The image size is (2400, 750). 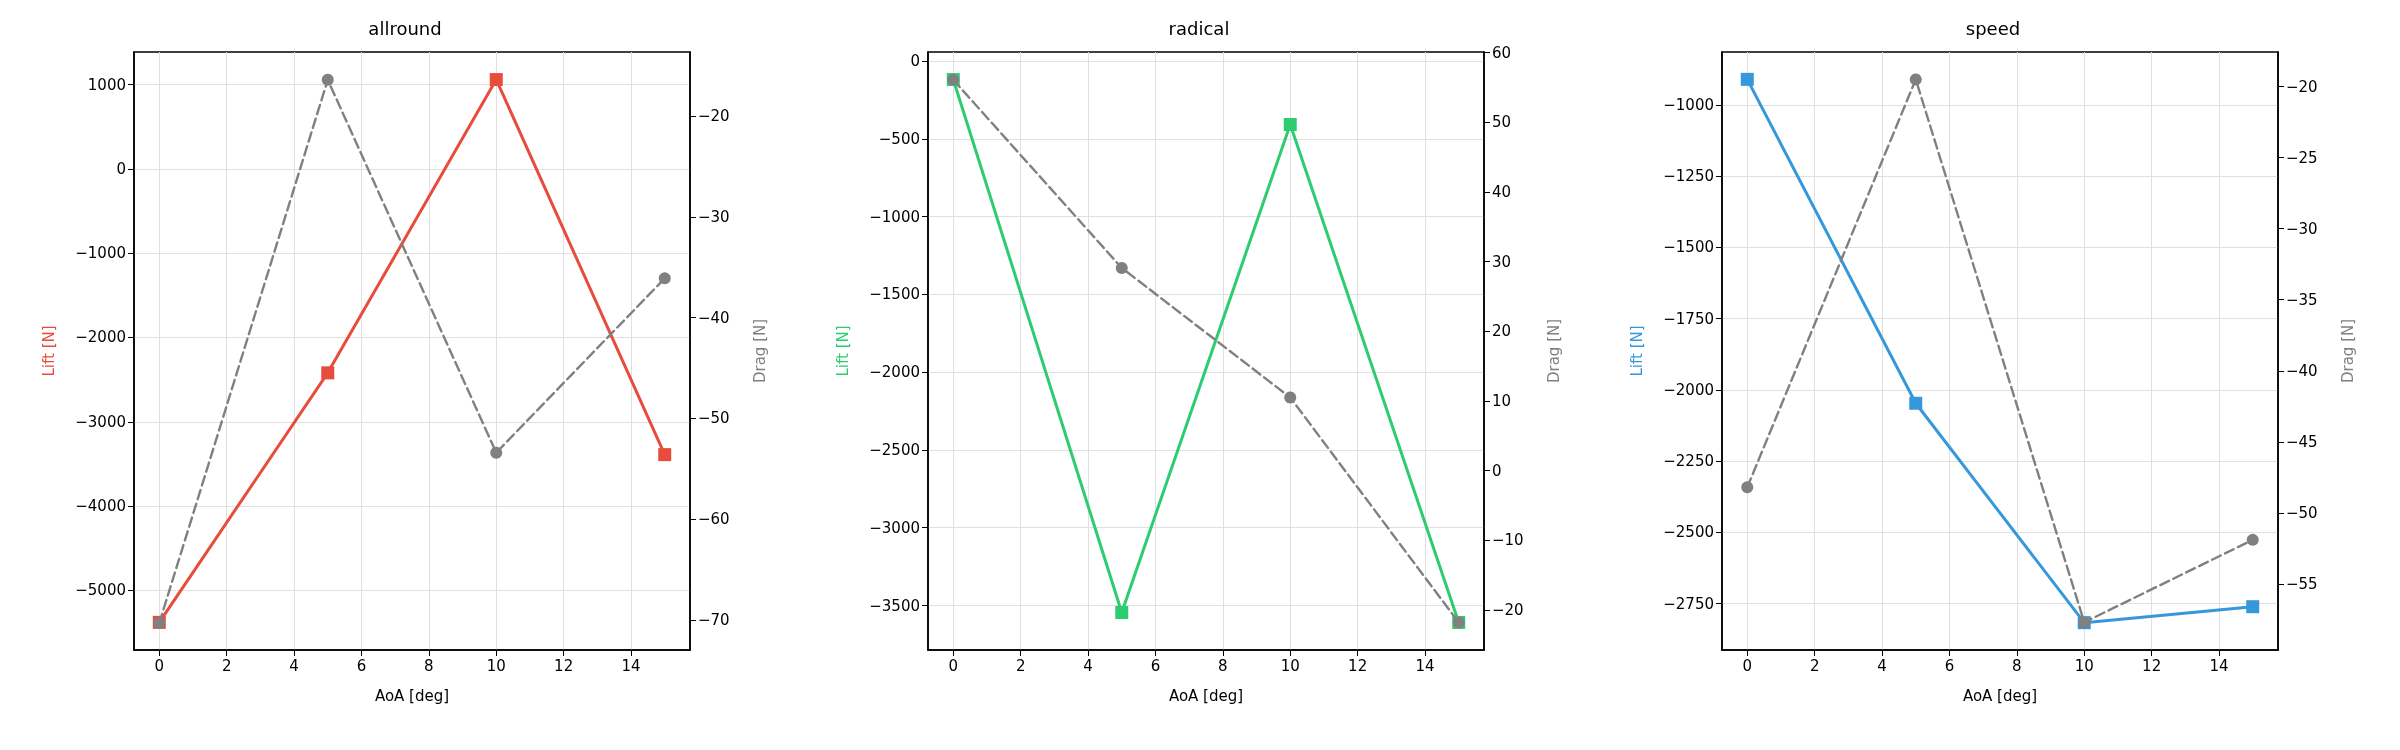 What do you see at coordinates (1688, 318) in the screenshot?
I see `y-tick-label: −1750` at bounding box center [1688, 318].